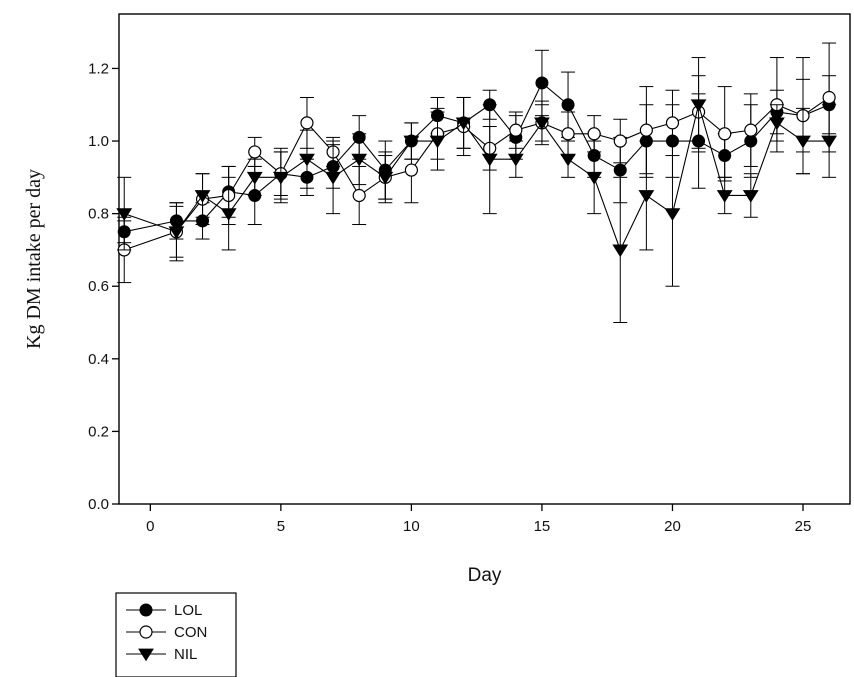 This screenshot has height=677, width=854. What do you see at coordinates (542, 526) in the screenshot?
I see `x-tick-label: 15` at bounding box center [542, 526].